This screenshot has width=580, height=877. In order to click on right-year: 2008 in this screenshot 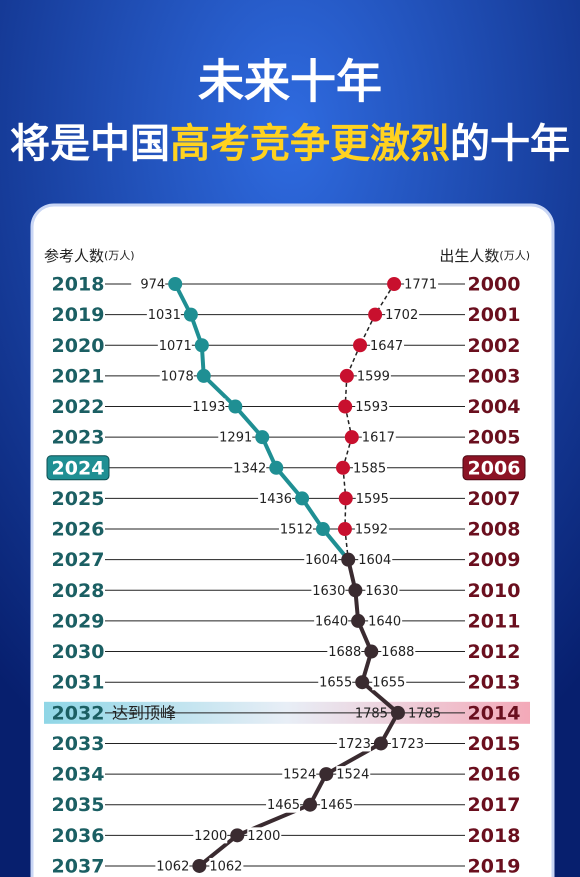, I will do `click(494, 530)`.